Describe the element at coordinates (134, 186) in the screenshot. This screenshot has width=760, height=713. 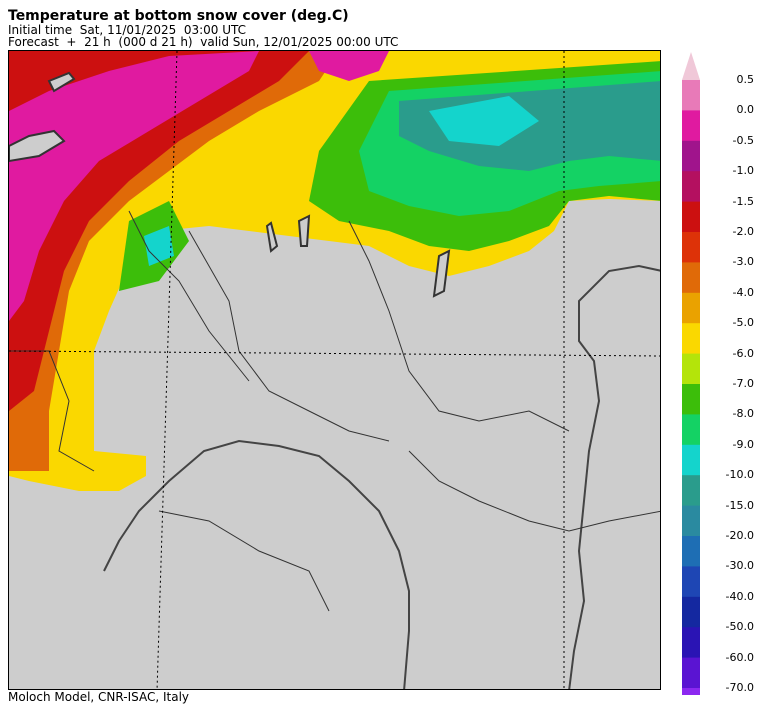
I see `snow-zone-magenta` at that location.